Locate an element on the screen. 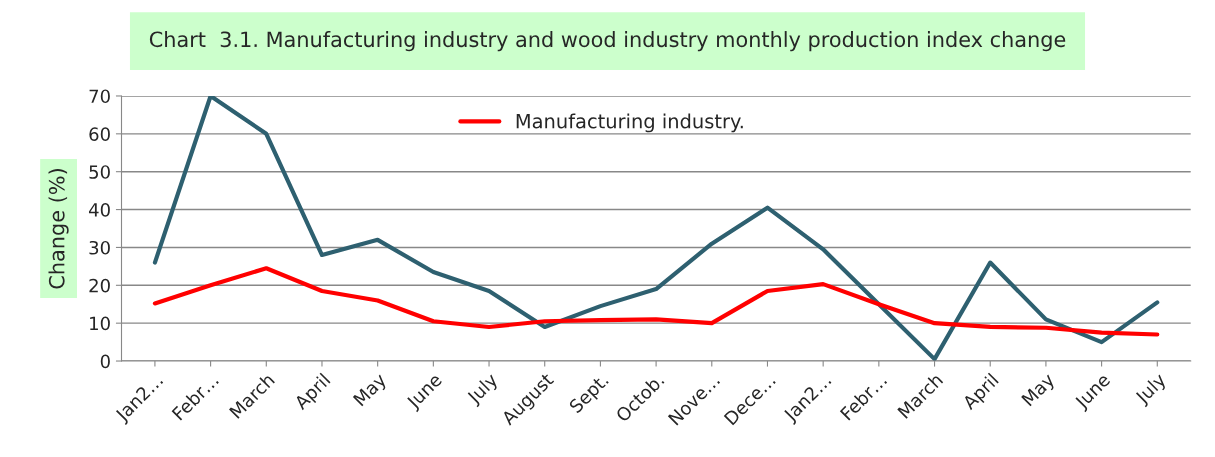  y-tick-label: 60 is located at coordinates (99, 134).